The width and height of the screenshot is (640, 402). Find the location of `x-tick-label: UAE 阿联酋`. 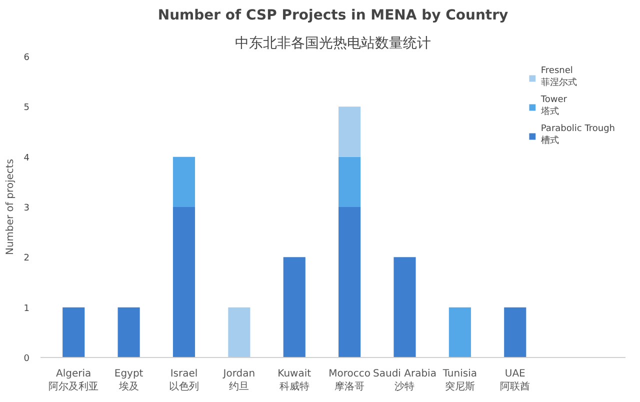

x-tick-label: UAE 阿联酋 is located at coordinates (515, 380).